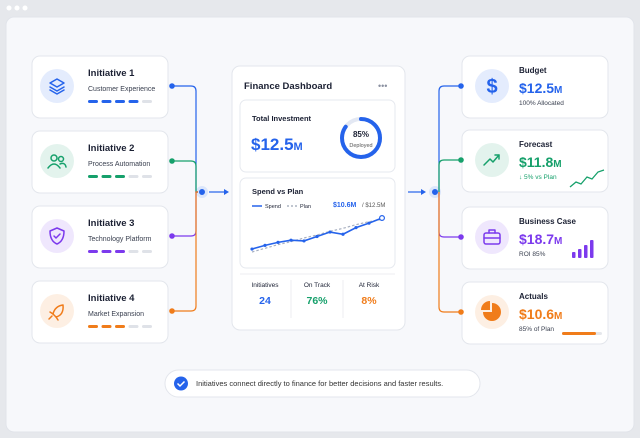 This screenshot has width=640, height=438. I want to click on donut-value: 85%, so click(361, 134).